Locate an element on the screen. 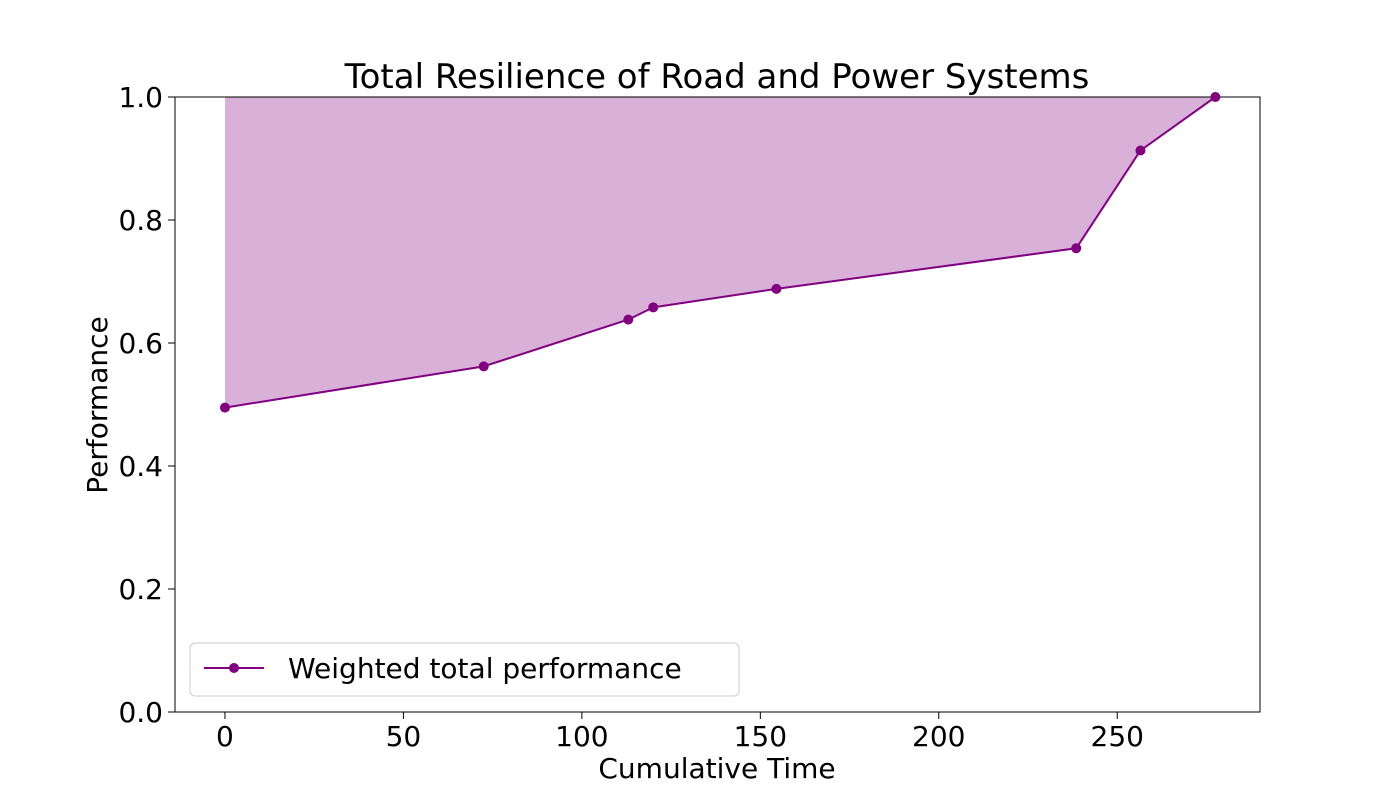  x-tick-label: 50 is located at coordinates (404, 736).